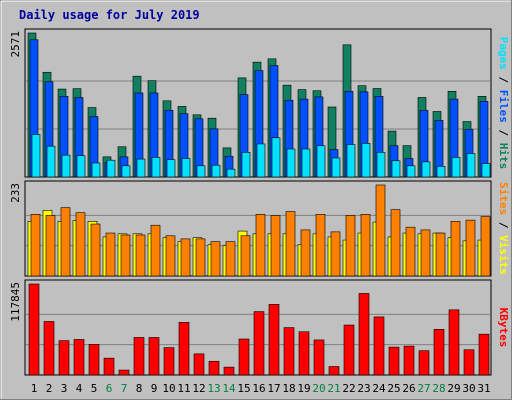 This screenshot has height=400, width=512. I want to click on kbytes-legend: KBytes, so click(503, 328).